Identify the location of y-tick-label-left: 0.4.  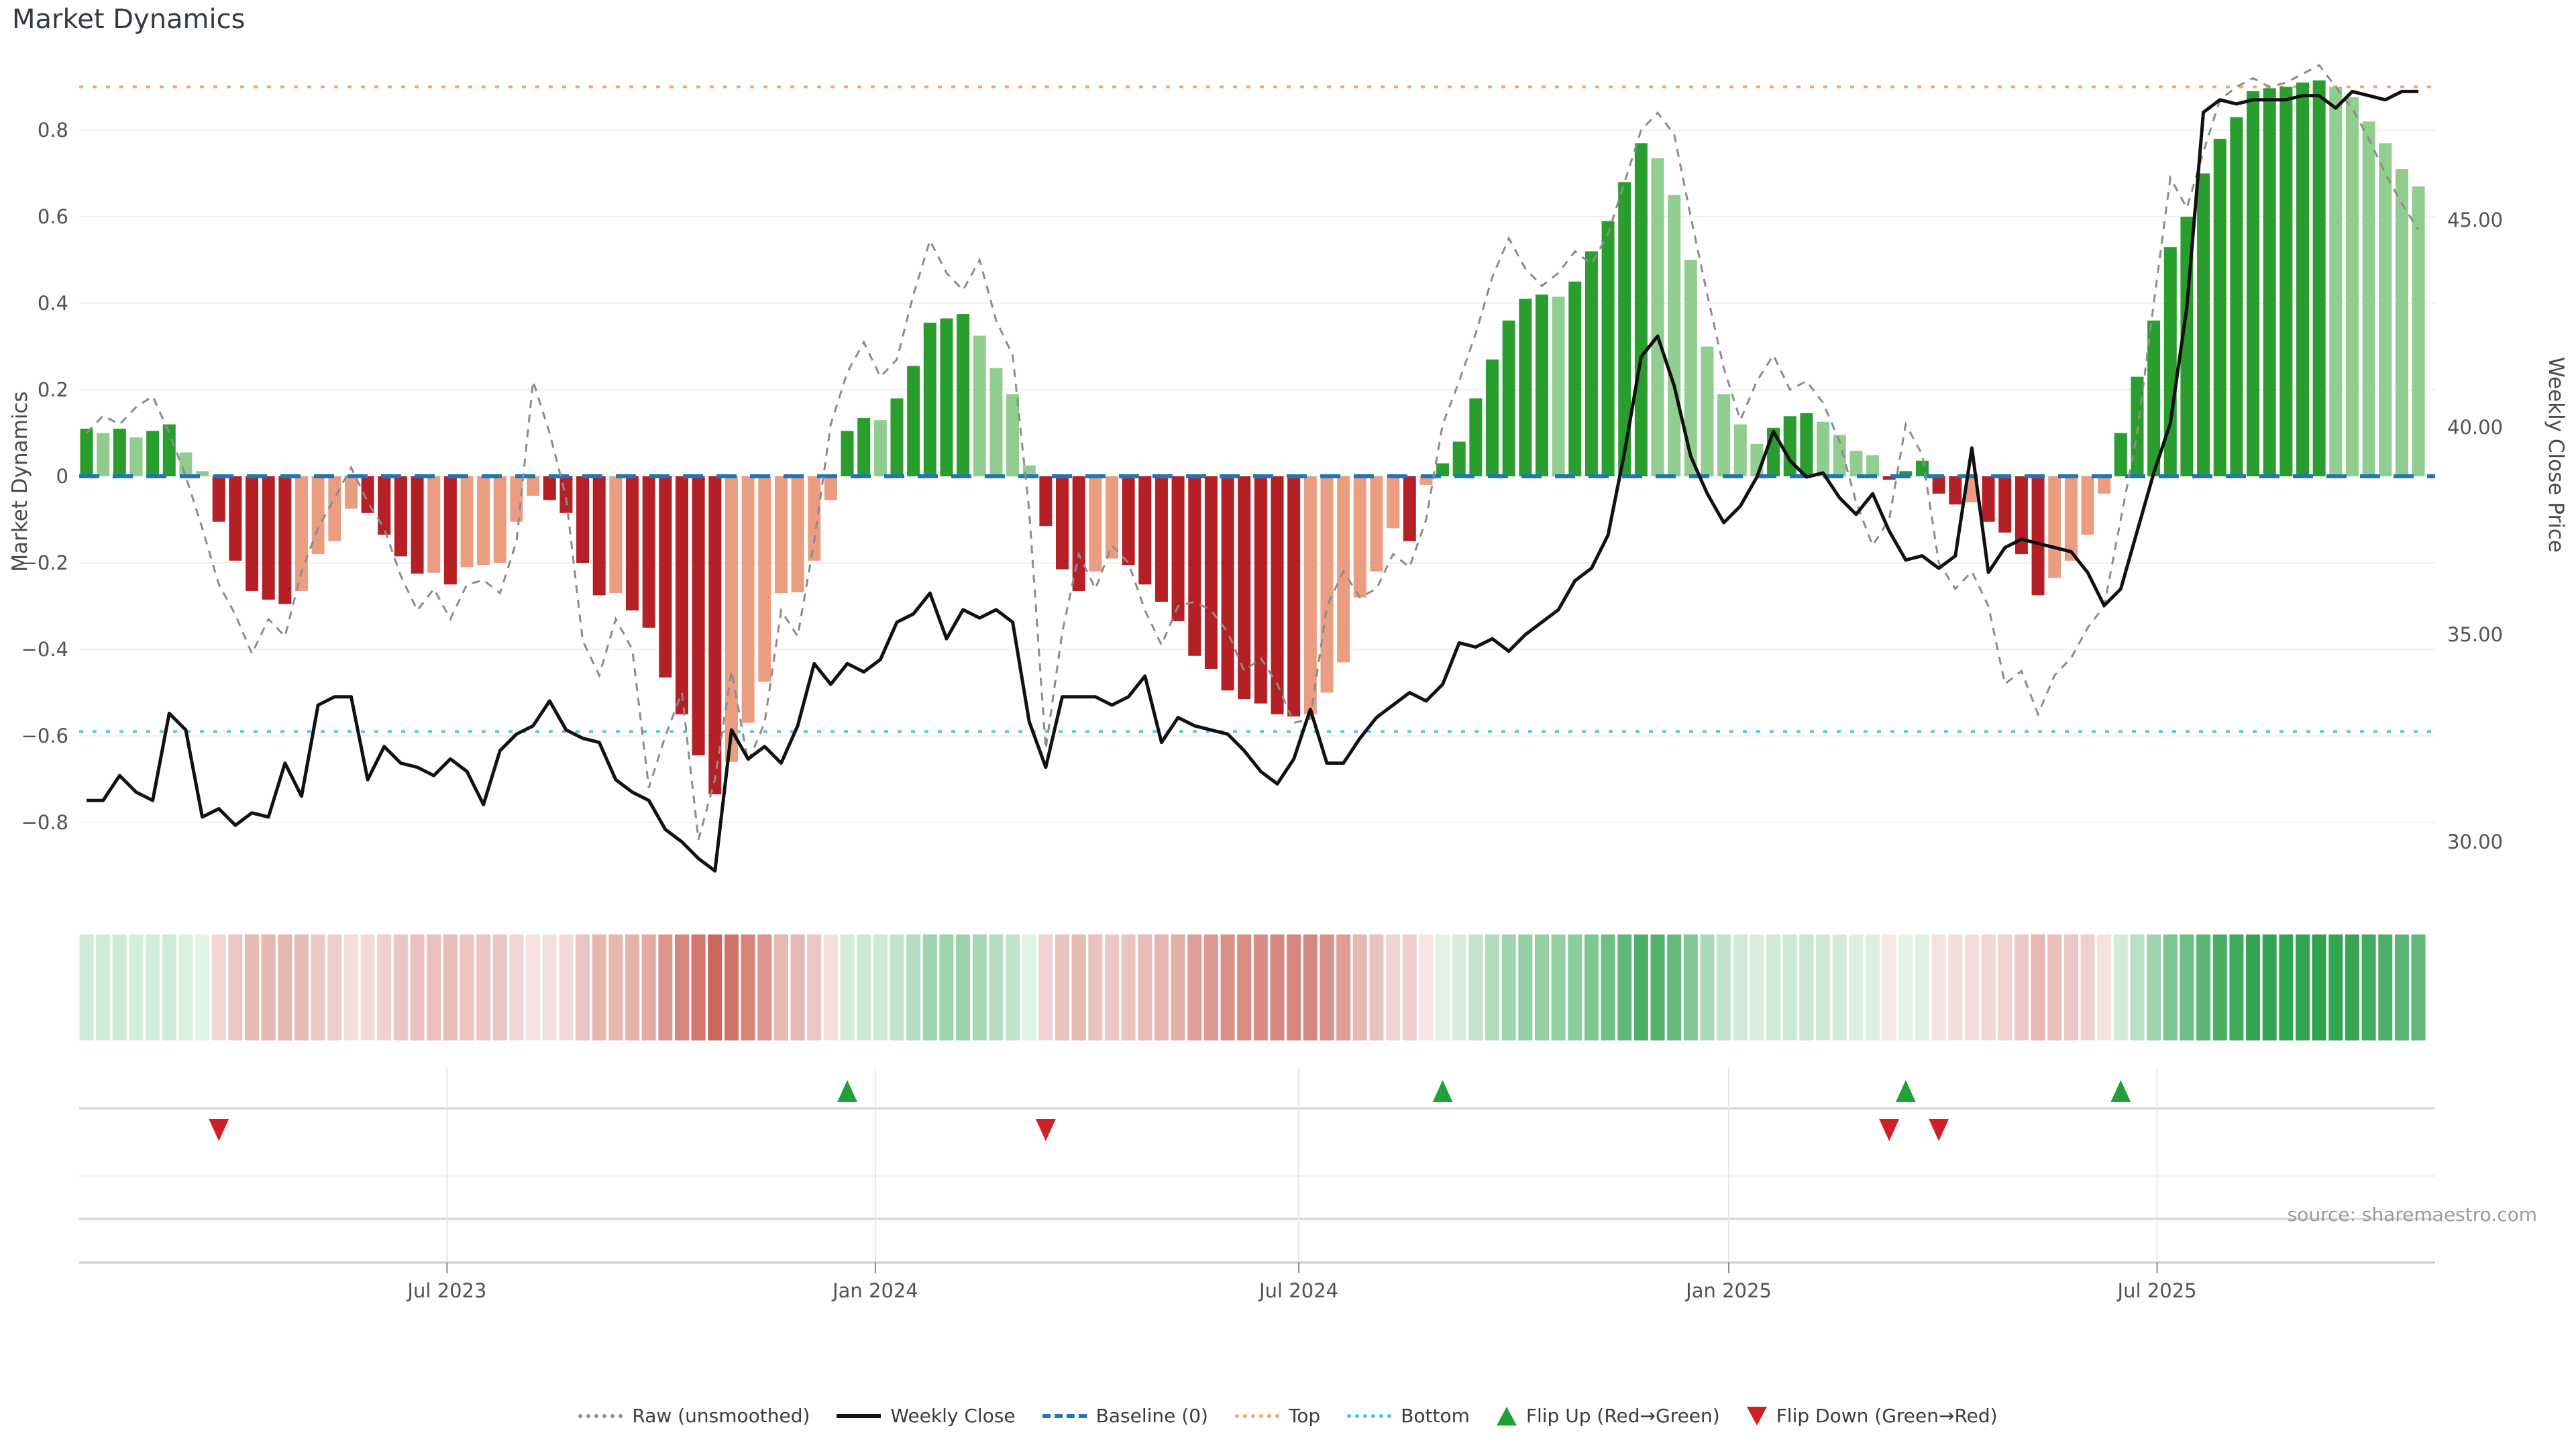
(53, 303).